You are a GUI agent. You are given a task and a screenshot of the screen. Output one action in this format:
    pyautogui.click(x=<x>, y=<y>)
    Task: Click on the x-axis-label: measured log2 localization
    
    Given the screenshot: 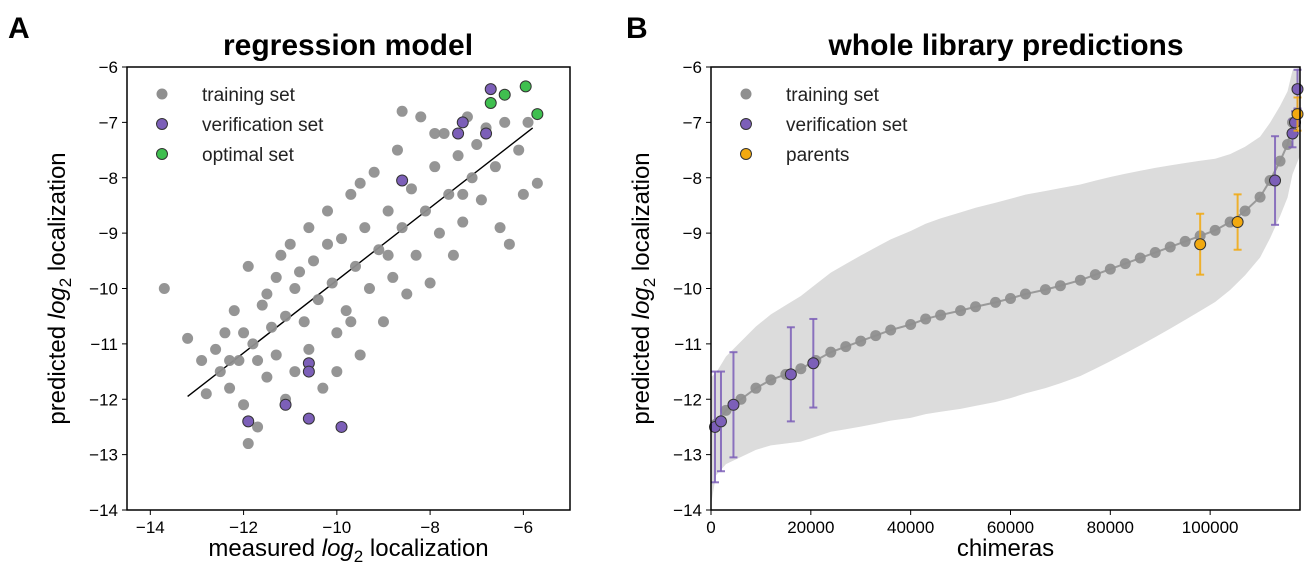 What is the action you would take?
    pyautogui.click(x=348, y=550)
    